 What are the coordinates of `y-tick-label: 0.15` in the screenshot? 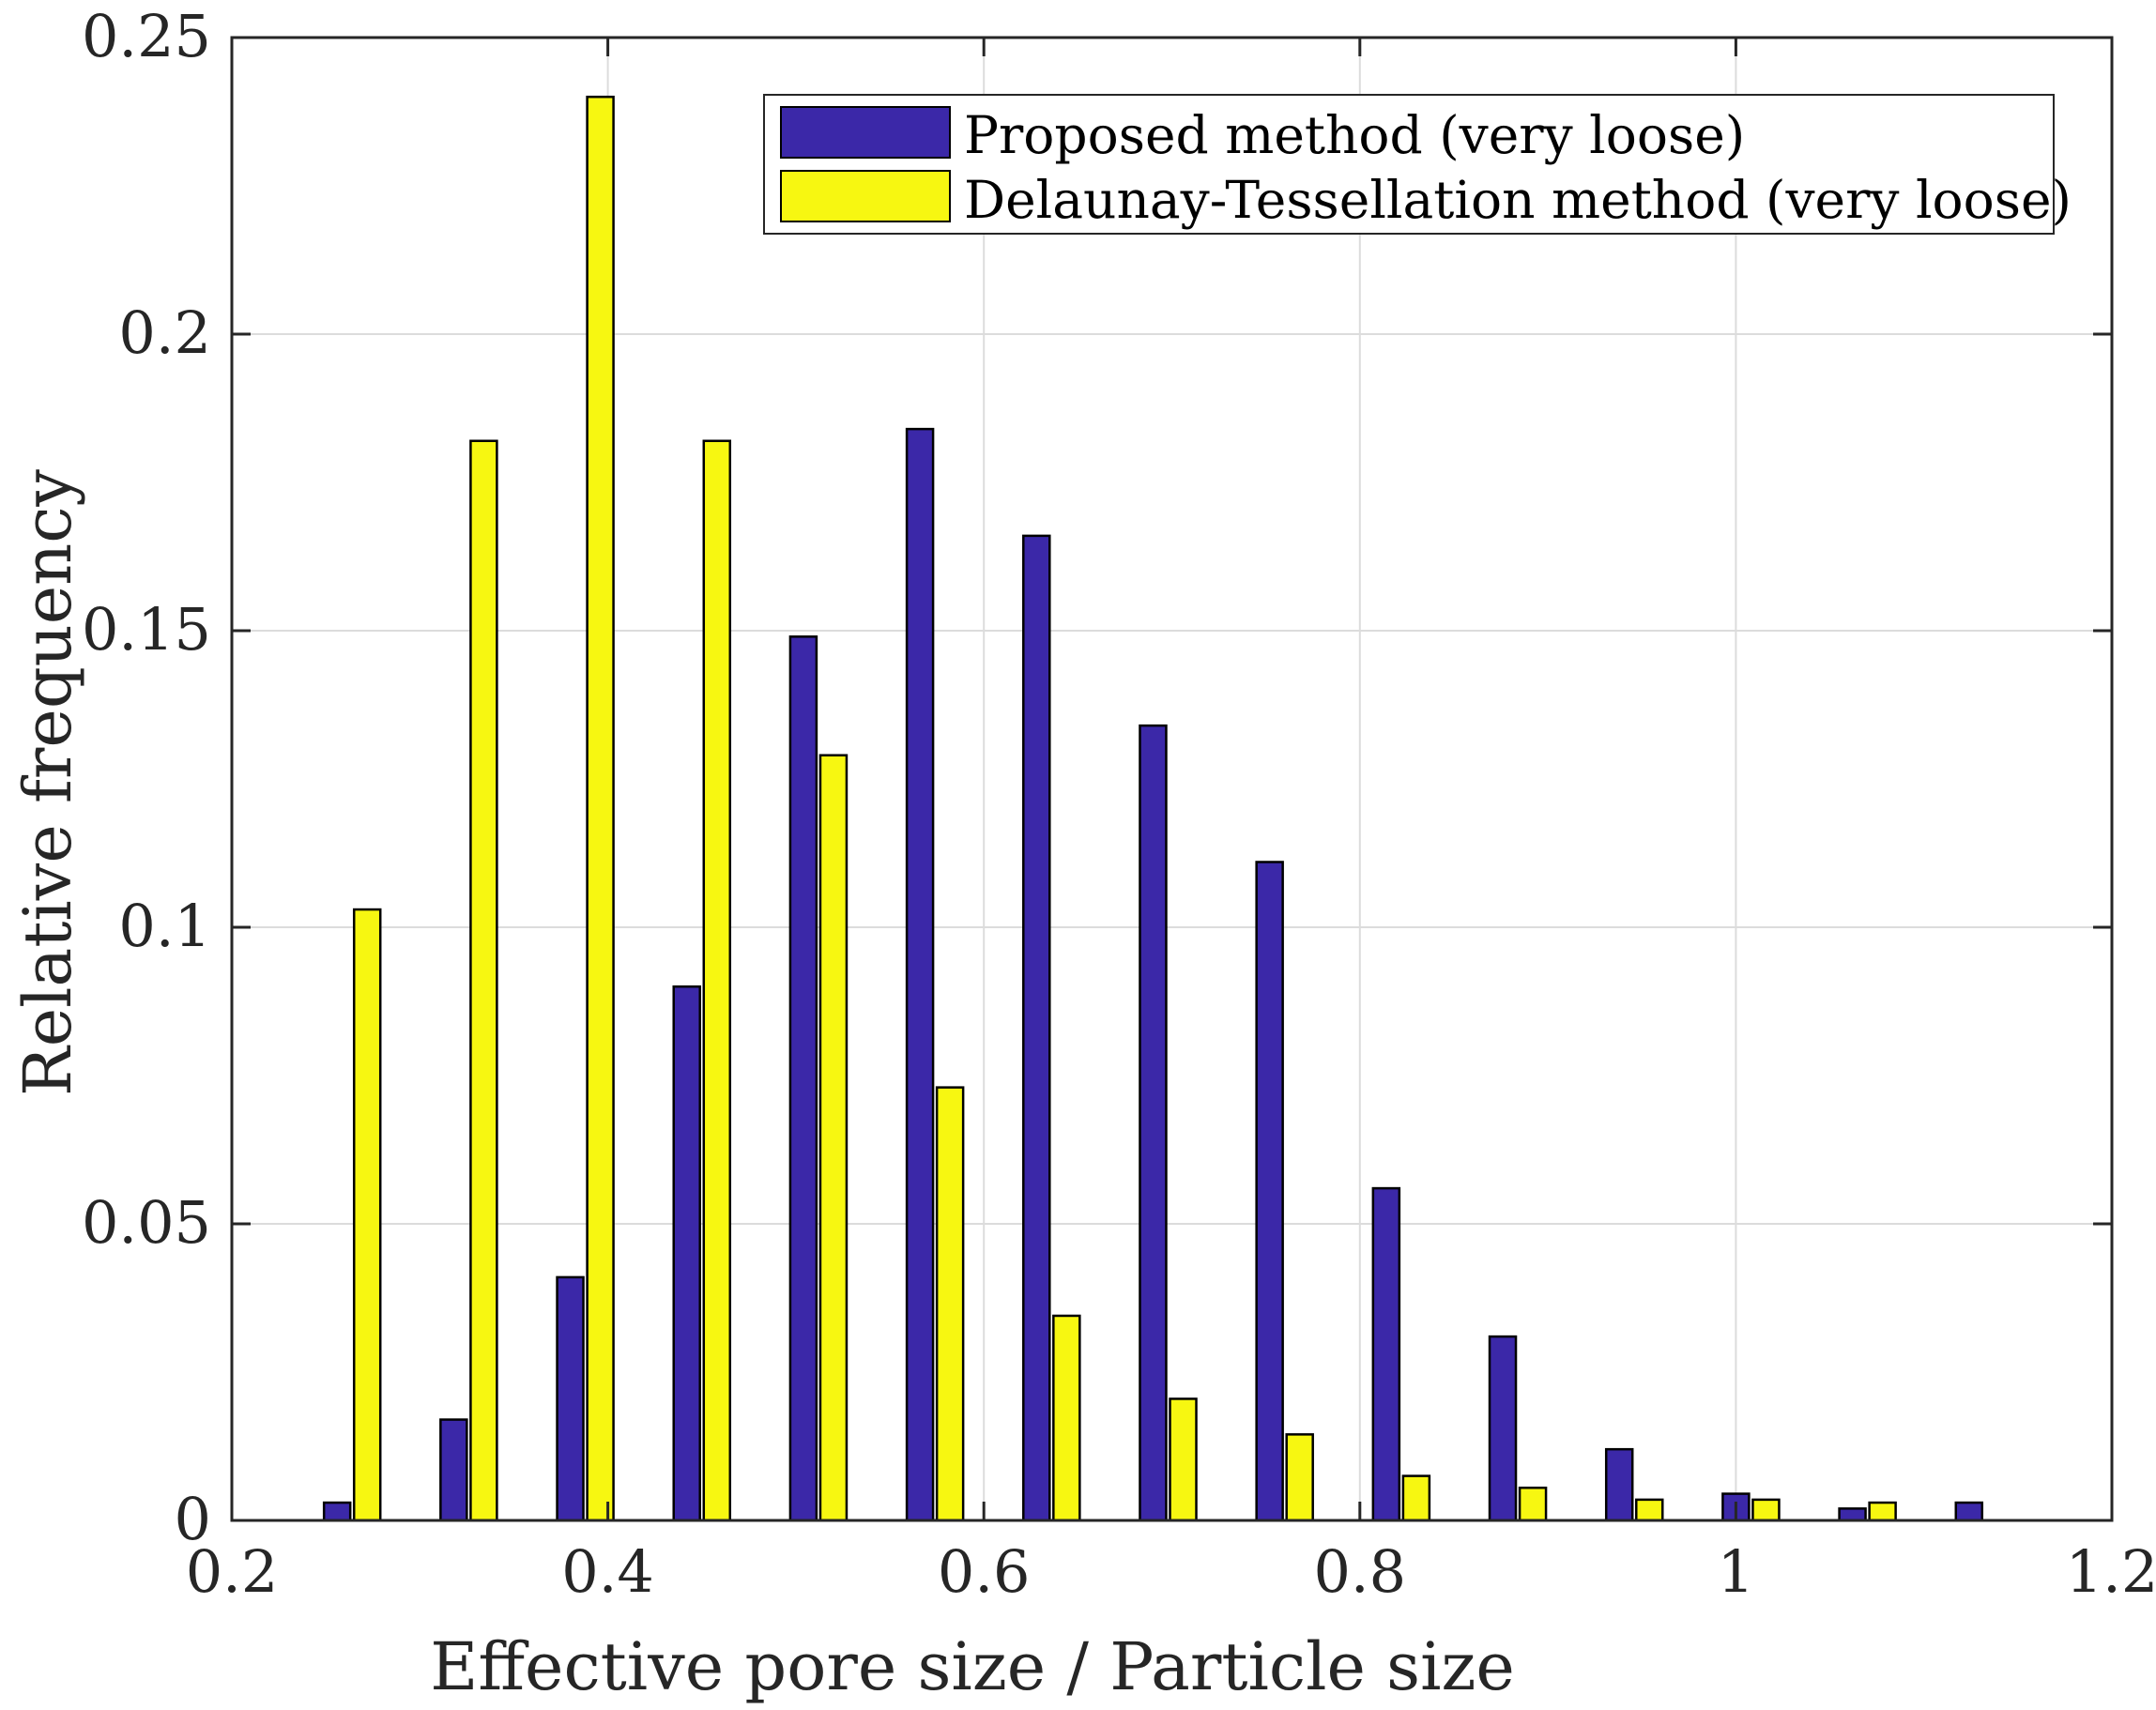 It's located at (146, 629).